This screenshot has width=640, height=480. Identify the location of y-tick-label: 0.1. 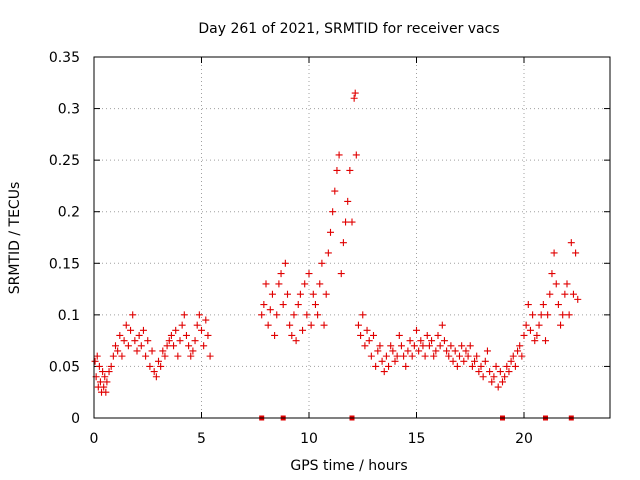
(69, 316).